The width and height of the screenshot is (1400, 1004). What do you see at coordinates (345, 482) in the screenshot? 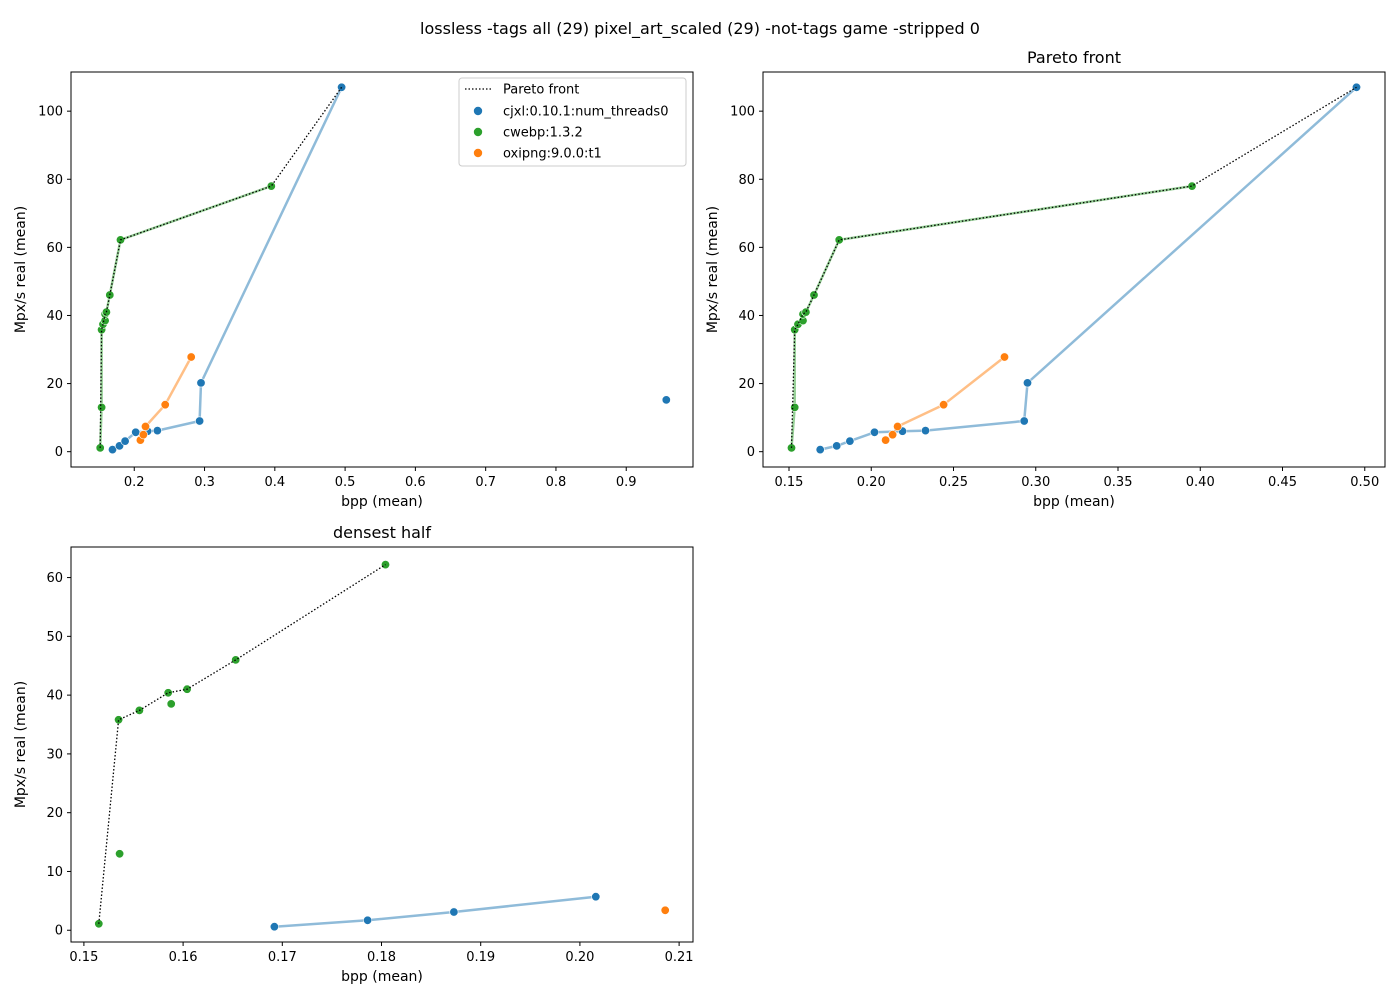
I see `x-tick-label: 0.5` at bounding box center [345, 482].